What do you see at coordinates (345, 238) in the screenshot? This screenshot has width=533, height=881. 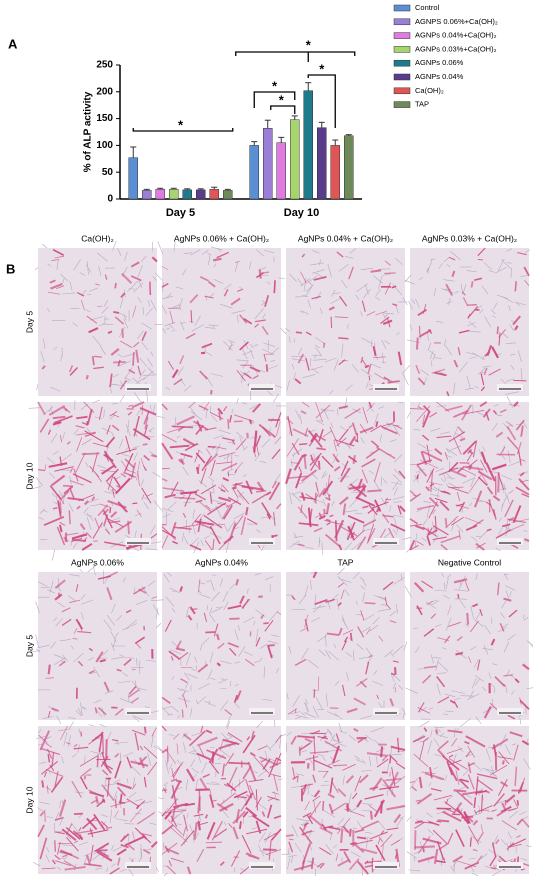 I see `column-header: AgNPs 0.04% + Ca(OH)₂` at bounding box center [345, 238].